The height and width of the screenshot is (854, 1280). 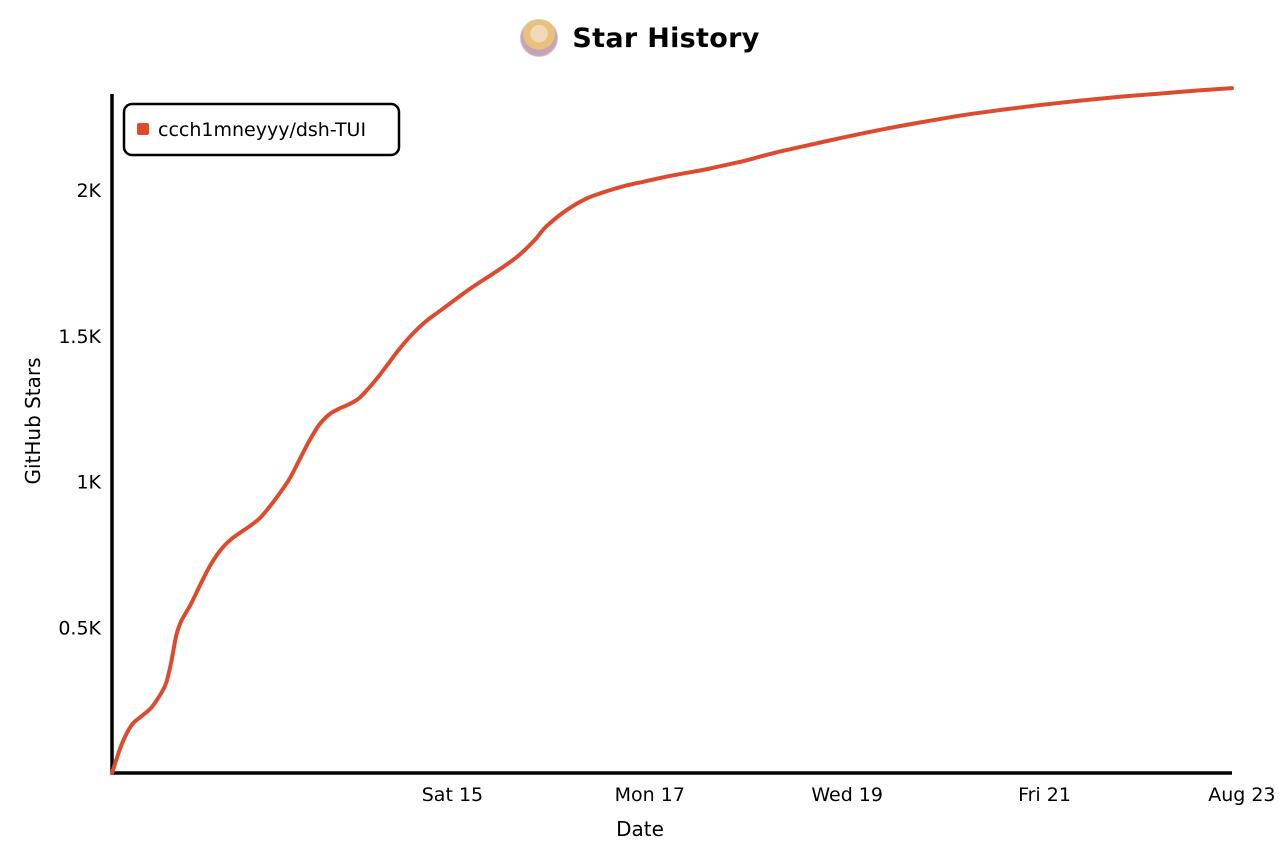 What do you see at coordinates (650, 795) in the screenshot?
I see `x-tick-label: Mon 17` at bounding box center [650, 795].